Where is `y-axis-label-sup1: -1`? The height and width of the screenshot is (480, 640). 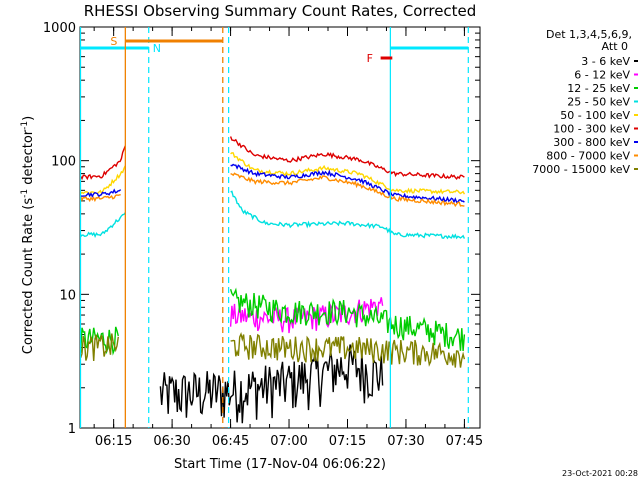 y-axis-label-sup1: -1 is located at coordinates (25, 193).